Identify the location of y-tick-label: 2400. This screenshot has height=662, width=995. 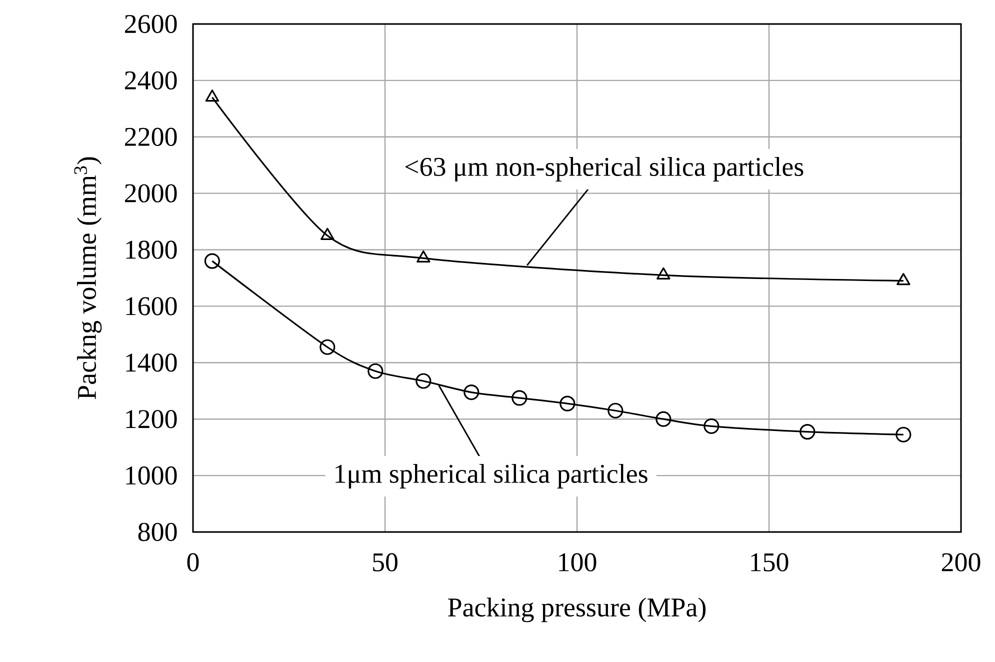
(151, 80).